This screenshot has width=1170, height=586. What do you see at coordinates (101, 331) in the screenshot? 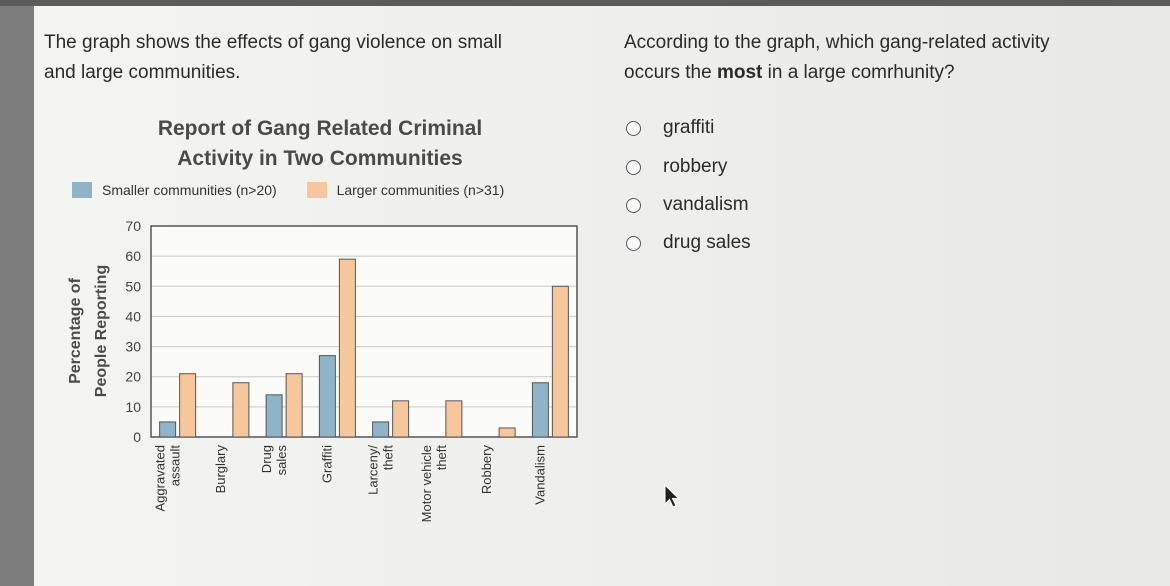
I see `y-axis-title-line-2: People Reporting` at bounding box center [101, 331].